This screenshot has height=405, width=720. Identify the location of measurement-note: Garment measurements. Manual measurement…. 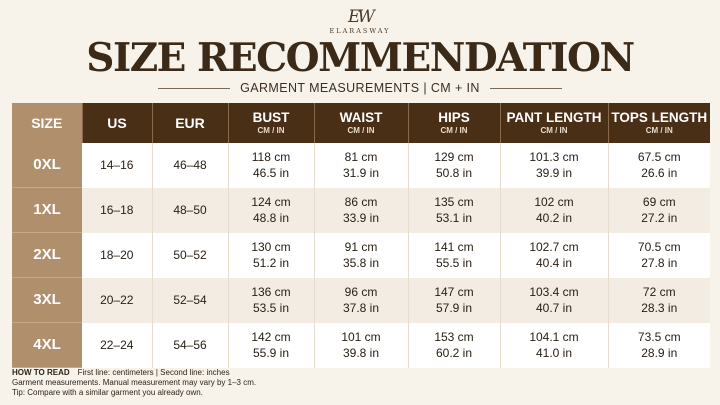
(134, 382).